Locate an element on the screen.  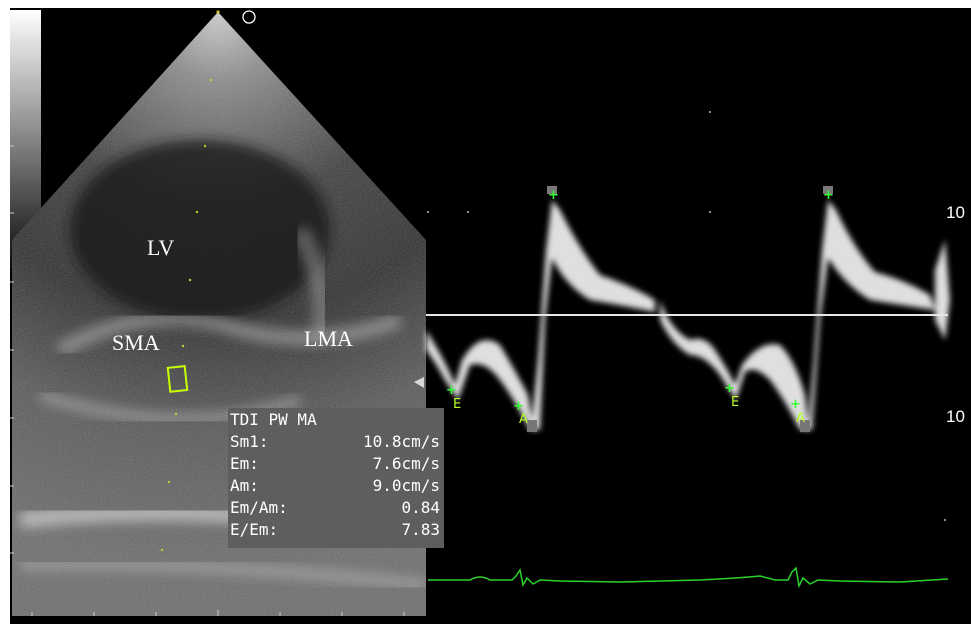
measurement-value: 10.8cm/s is located at coordinates (401, 441).